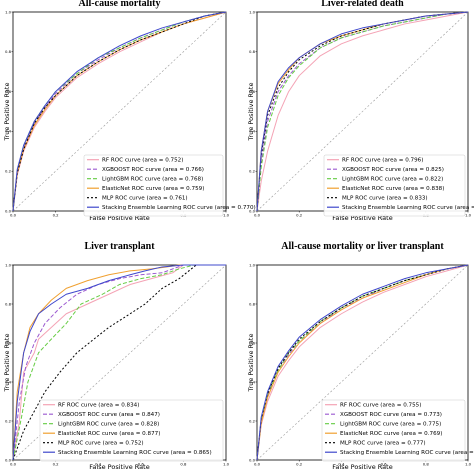 This screenshot has height=474, width=474. Describe the element at coordinates (101, 444) in the screenshot. I see `legend-entry: MLP ROC curve (area = 0.752)` at that location.